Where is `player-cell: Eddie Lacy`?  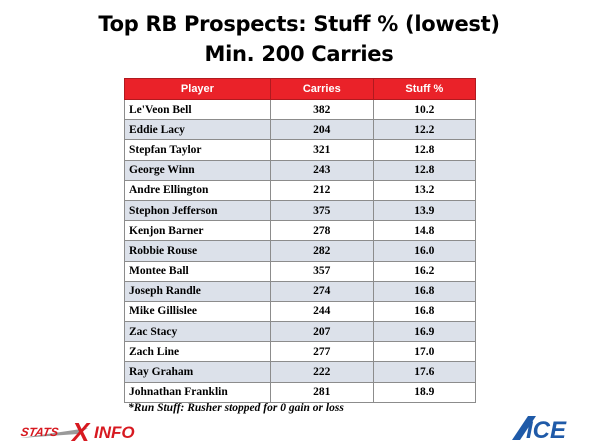 player-cell: Eddie Lacy is located at coordinates (197, 130).